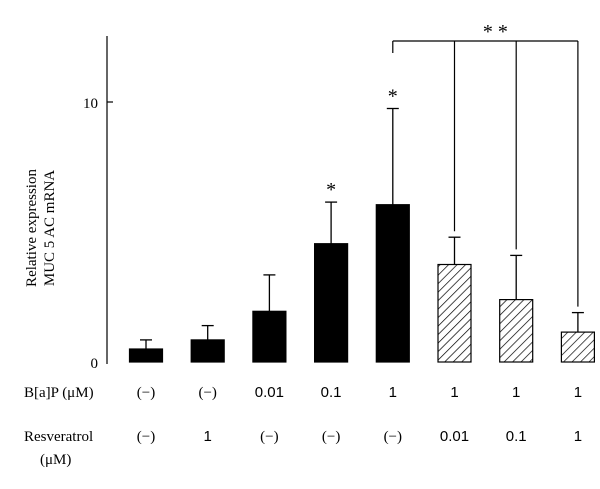 The height and width of the screenshot is (489, 600). Describe the element at coordinates (331, 190) in the screenshot. I see `significance-mark-4: *` at that location.